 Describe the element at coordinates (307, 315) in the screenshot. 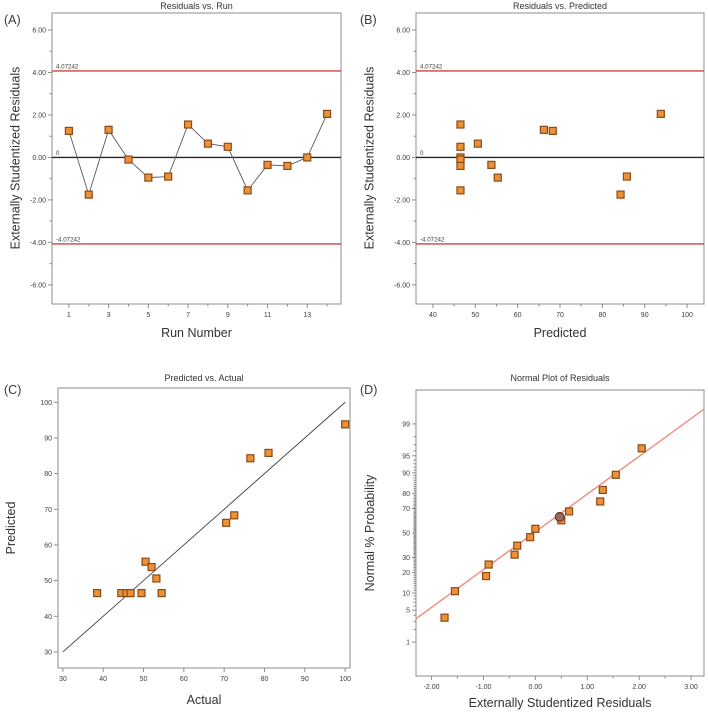

I see `svg-text: 13` at that location.